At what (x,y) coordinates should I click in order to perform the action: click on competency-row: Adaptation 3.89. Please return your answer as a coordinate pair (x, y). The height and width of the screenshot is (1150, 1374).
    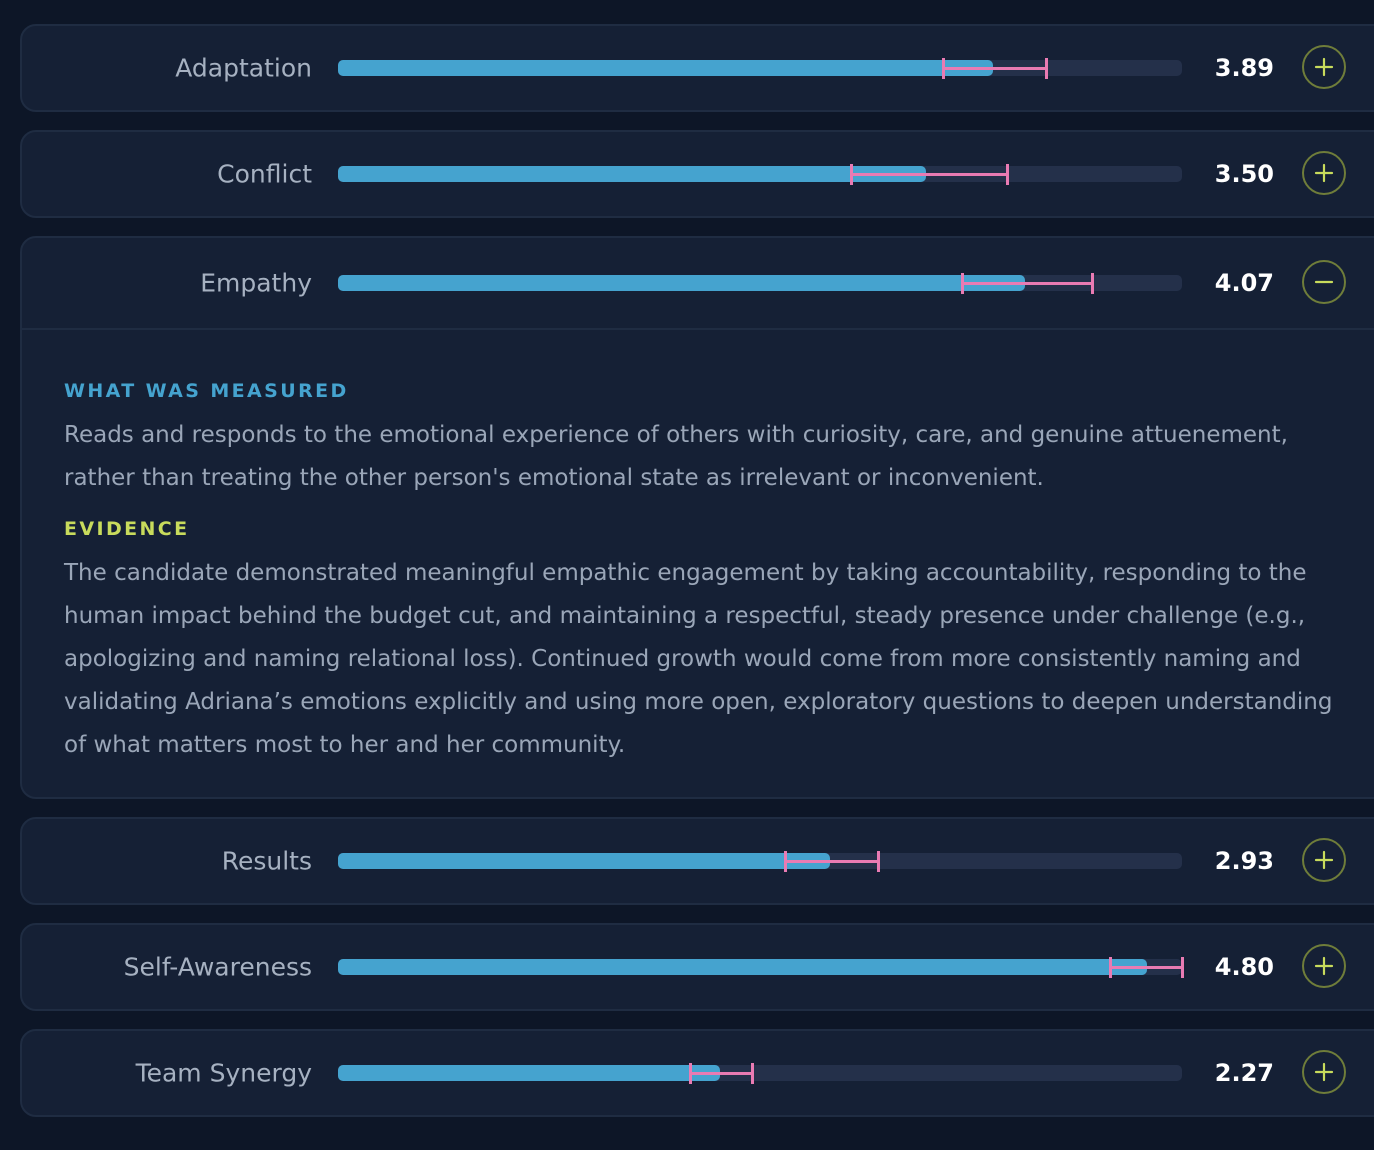
    Looking at the image, I should click on (698, 68).